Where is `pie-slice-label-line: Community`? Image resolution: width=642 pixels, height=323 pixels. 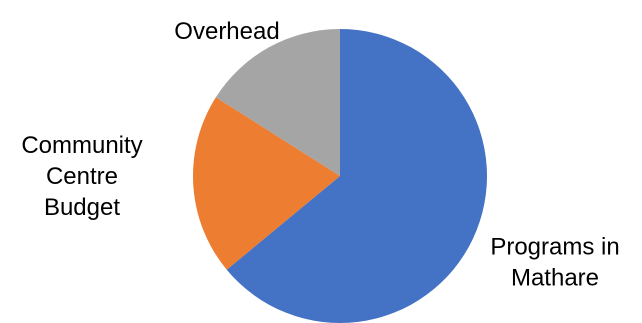 pie-slice-label-line: Community is located at coordinates (81, 145).